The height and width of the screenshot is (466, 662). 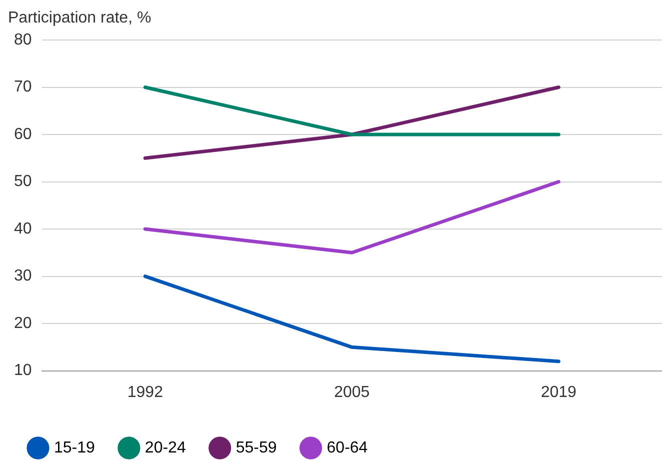 What do you see at coordinates (347, 447) in the screenshot?
I see `legend-label: 60-64` at bounding box center [347, 447].